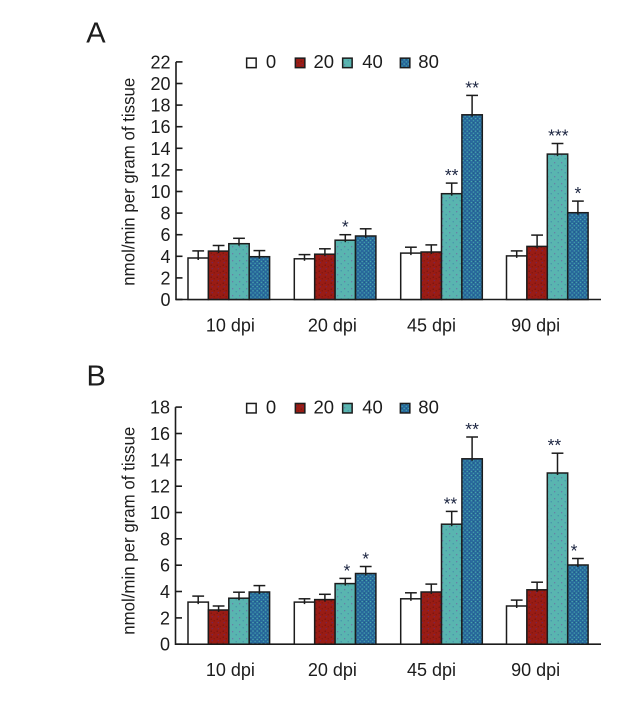  I want to click on svg-text: 22, so click(160, 62).